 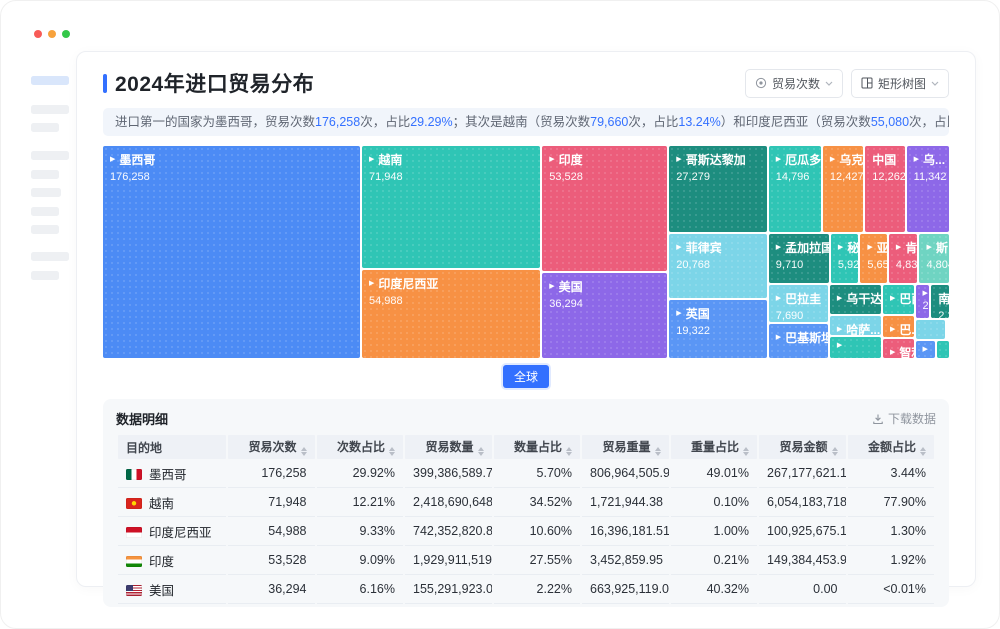 What do you see at coordinates (899, 83) in the screenshot?
I see `chart-type-selector: 矩形树图` at bounding box center [899, 83].